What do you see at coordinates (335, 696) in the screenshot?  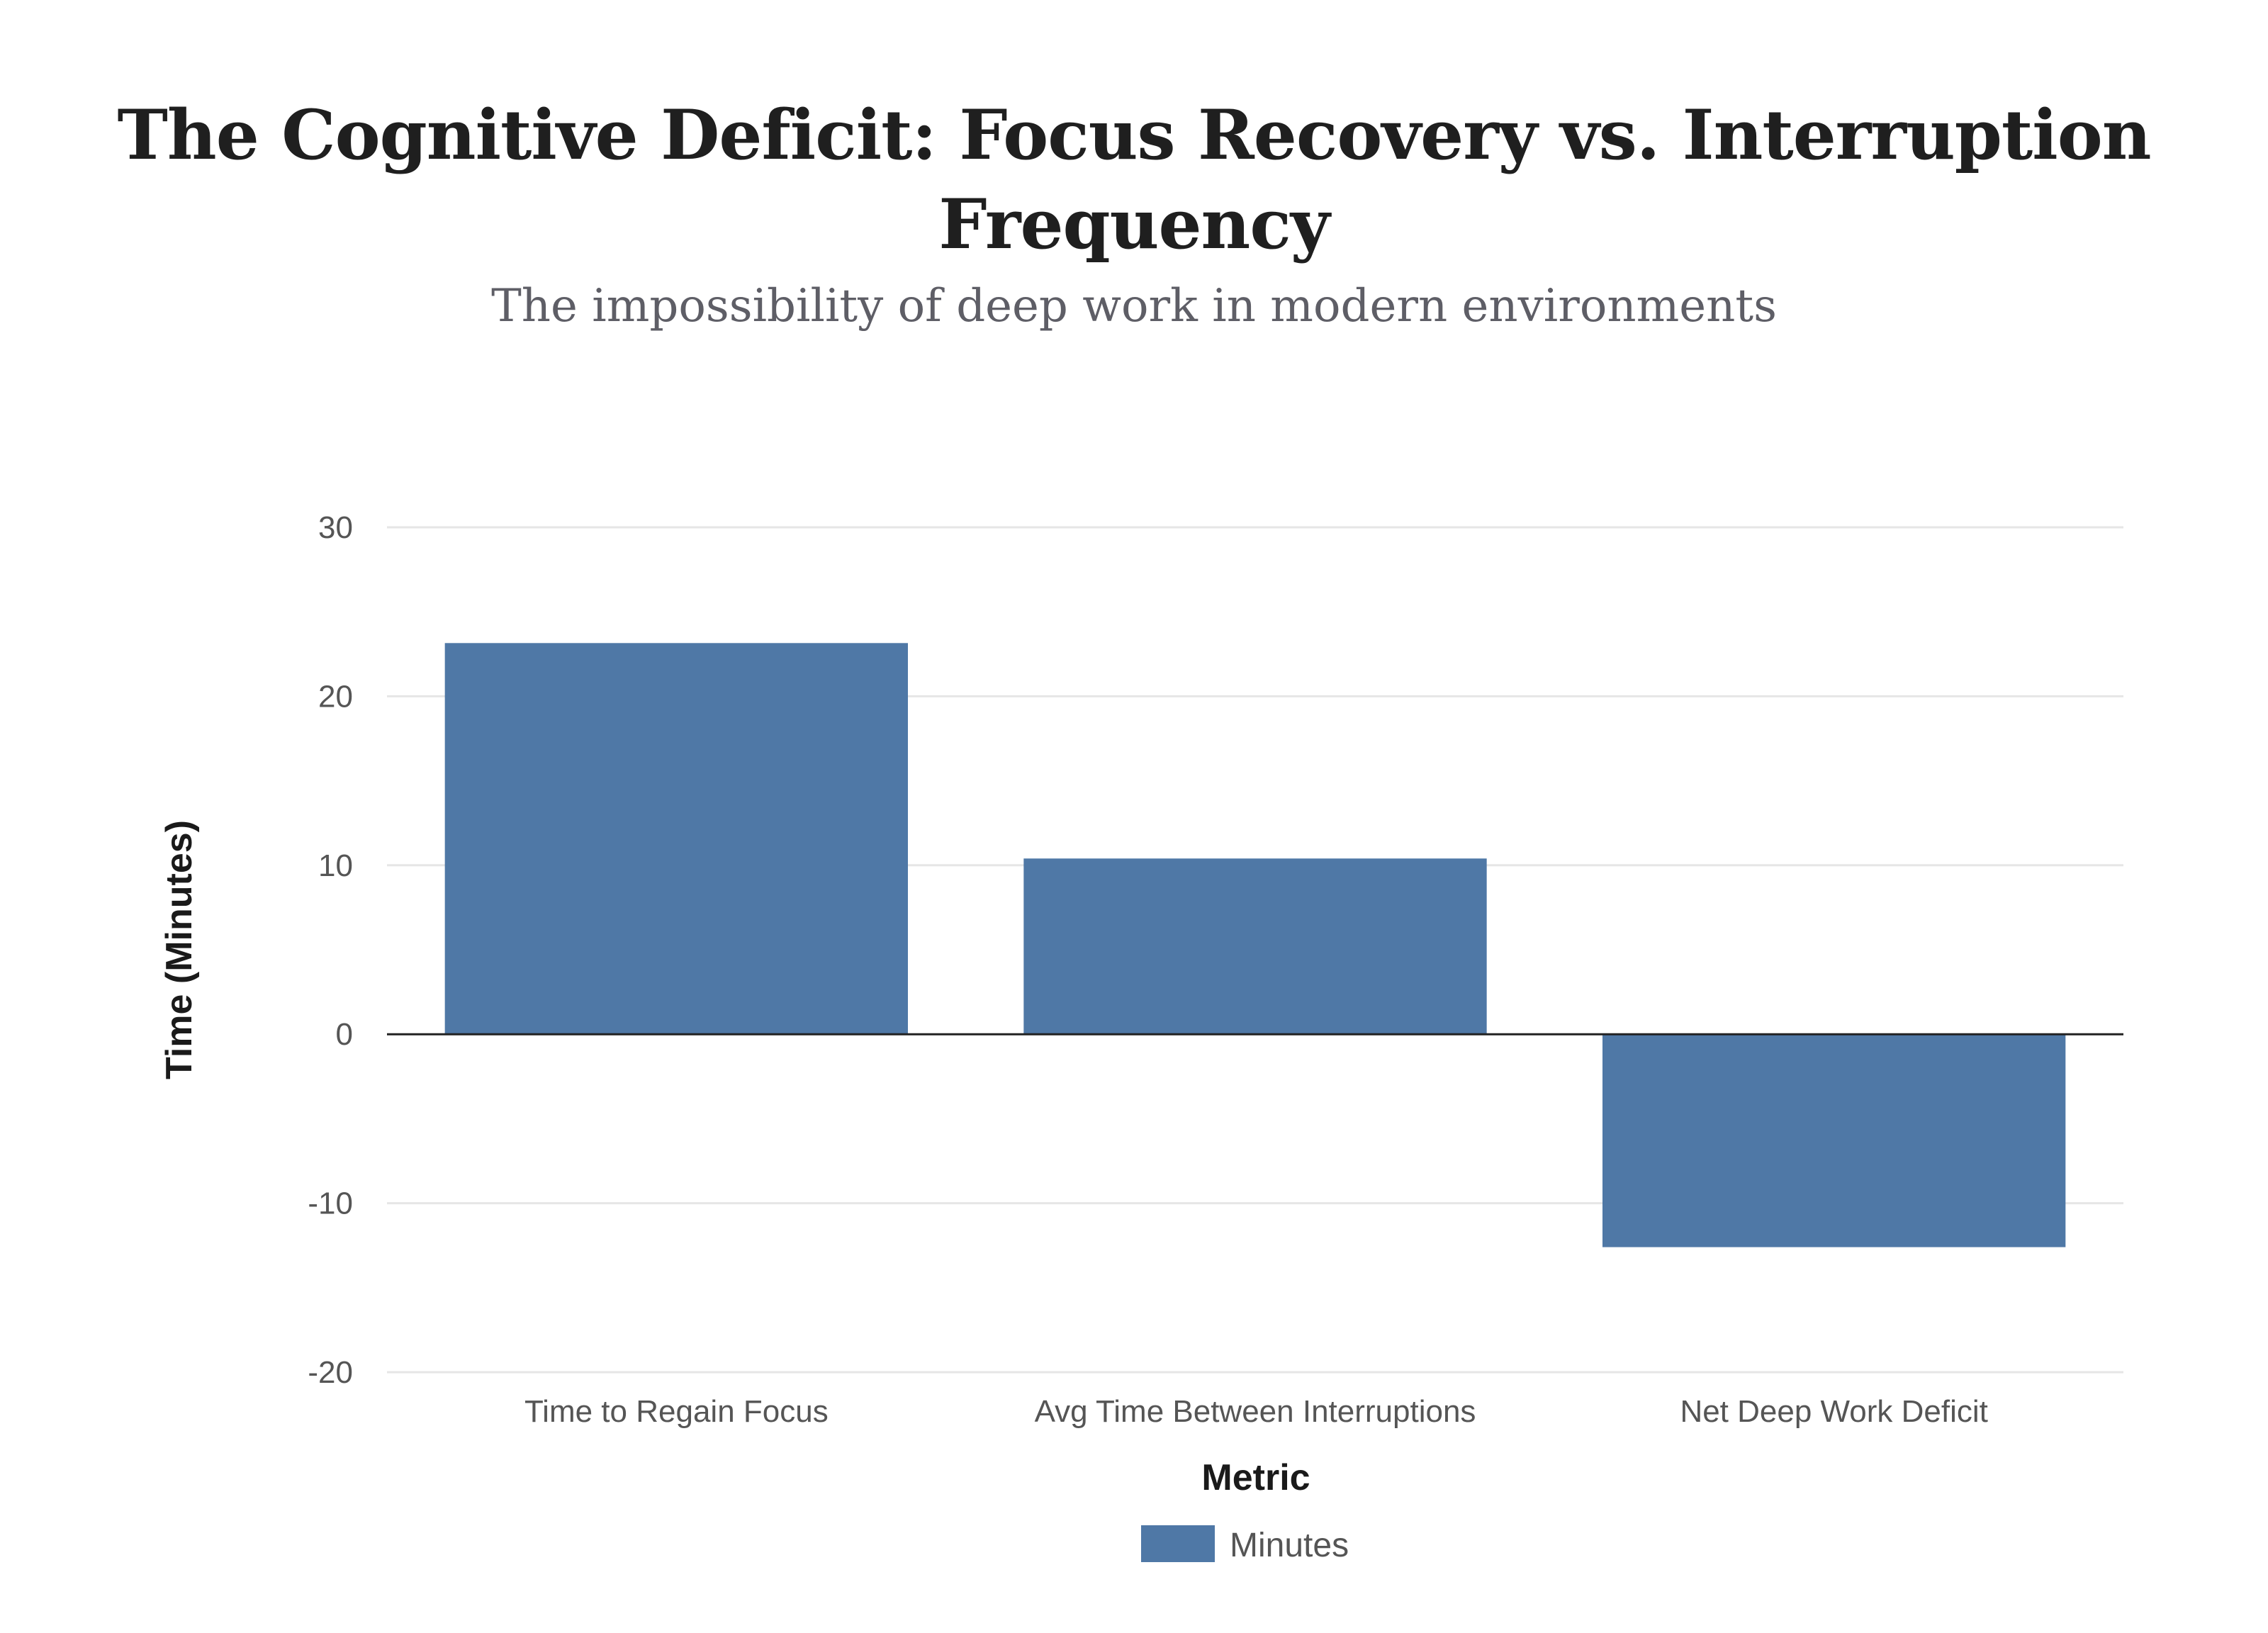 I see `y-tick-label: 20` at bounding box center [335, 696].